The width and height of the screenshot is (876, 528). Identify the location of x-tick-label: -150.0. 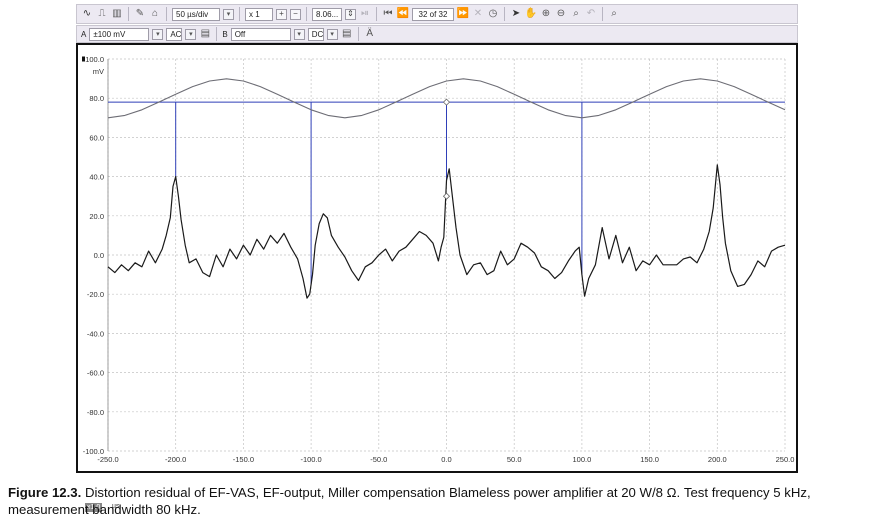
(243, 459).